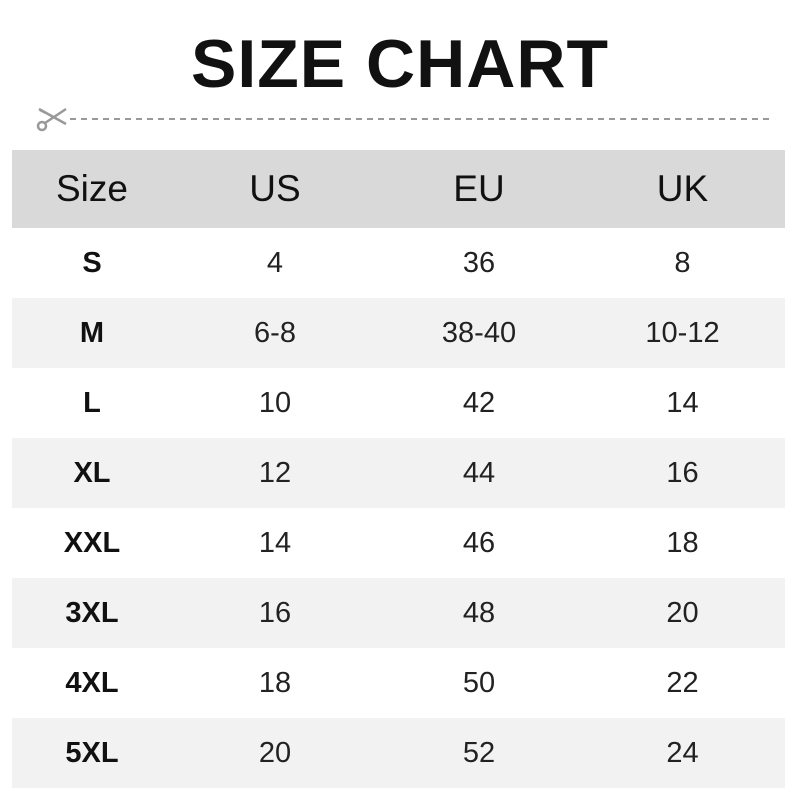  What do you see at coordinates (398, 333) in the screenshot?
I see `table-row: M 6-8 38-40 10-12` at bounding box center [398, 333].